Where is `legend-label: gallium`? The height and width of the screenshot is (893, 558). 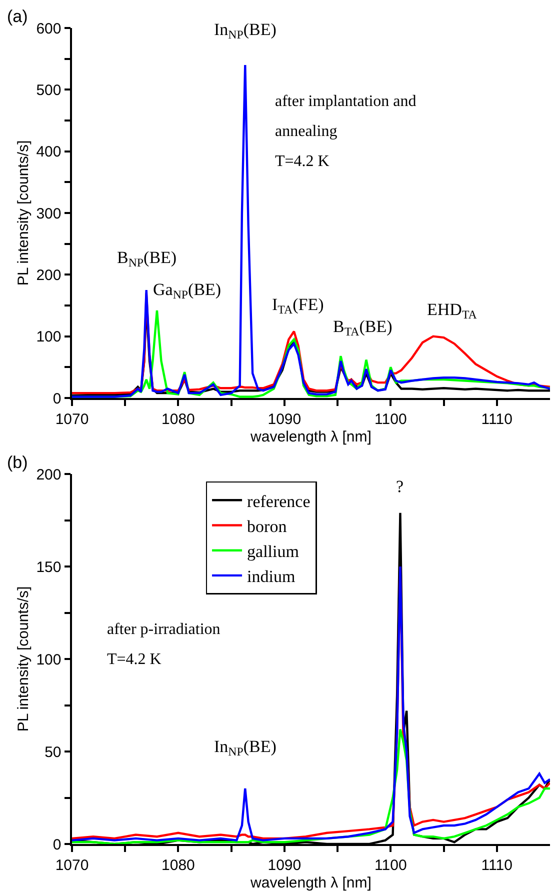 legend-label: gallium is located at coordinates (273, 551).